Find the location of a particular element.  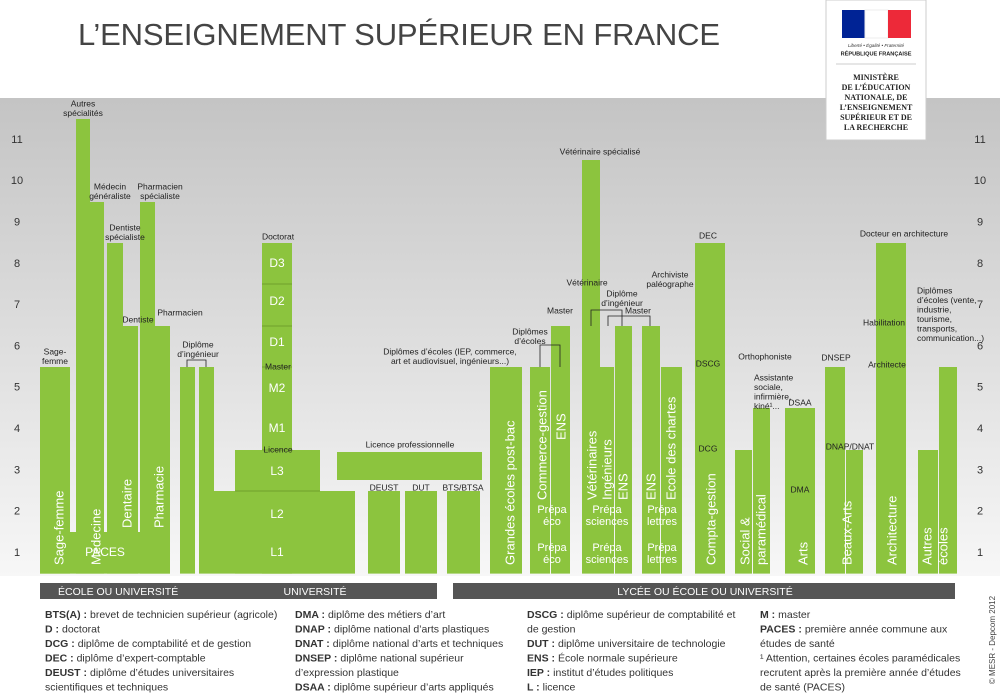

glossary-entry: DNSEP : diplôme national supérieur is located at coordinates (379, 658).